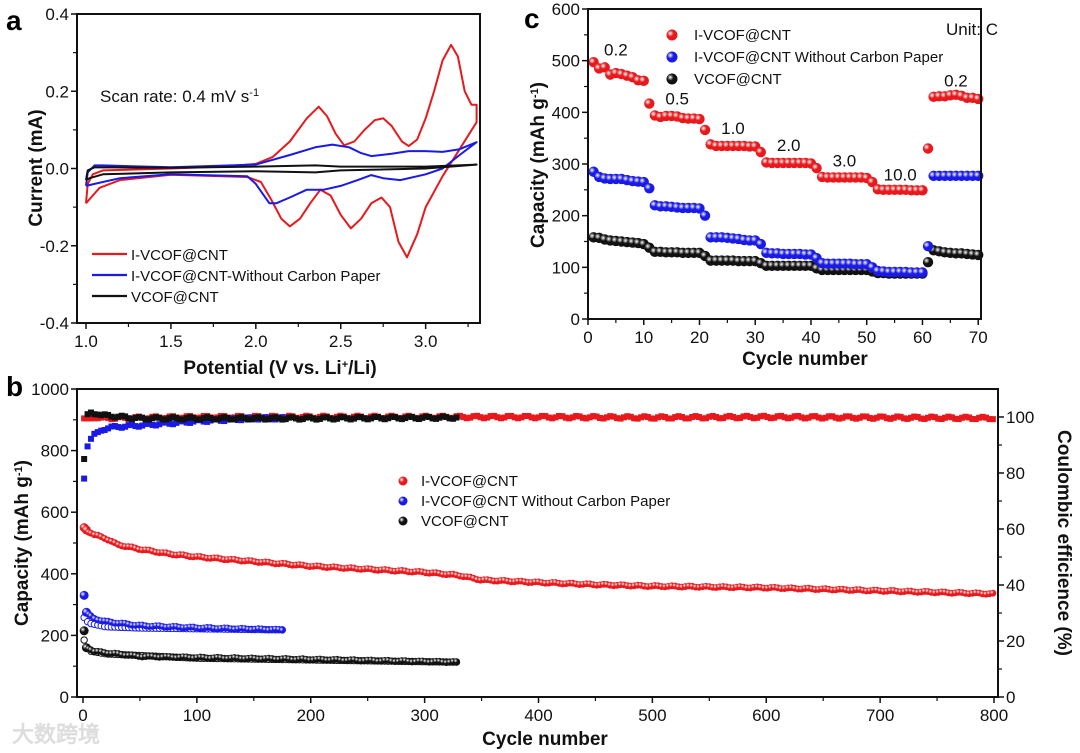 Image resolution: width=1080 pixels, height=753 pixels. What do you see at coordinates (677, 99) in the screenshot?
I see `rate-label: 0.5` at bounding box center [677, 99].